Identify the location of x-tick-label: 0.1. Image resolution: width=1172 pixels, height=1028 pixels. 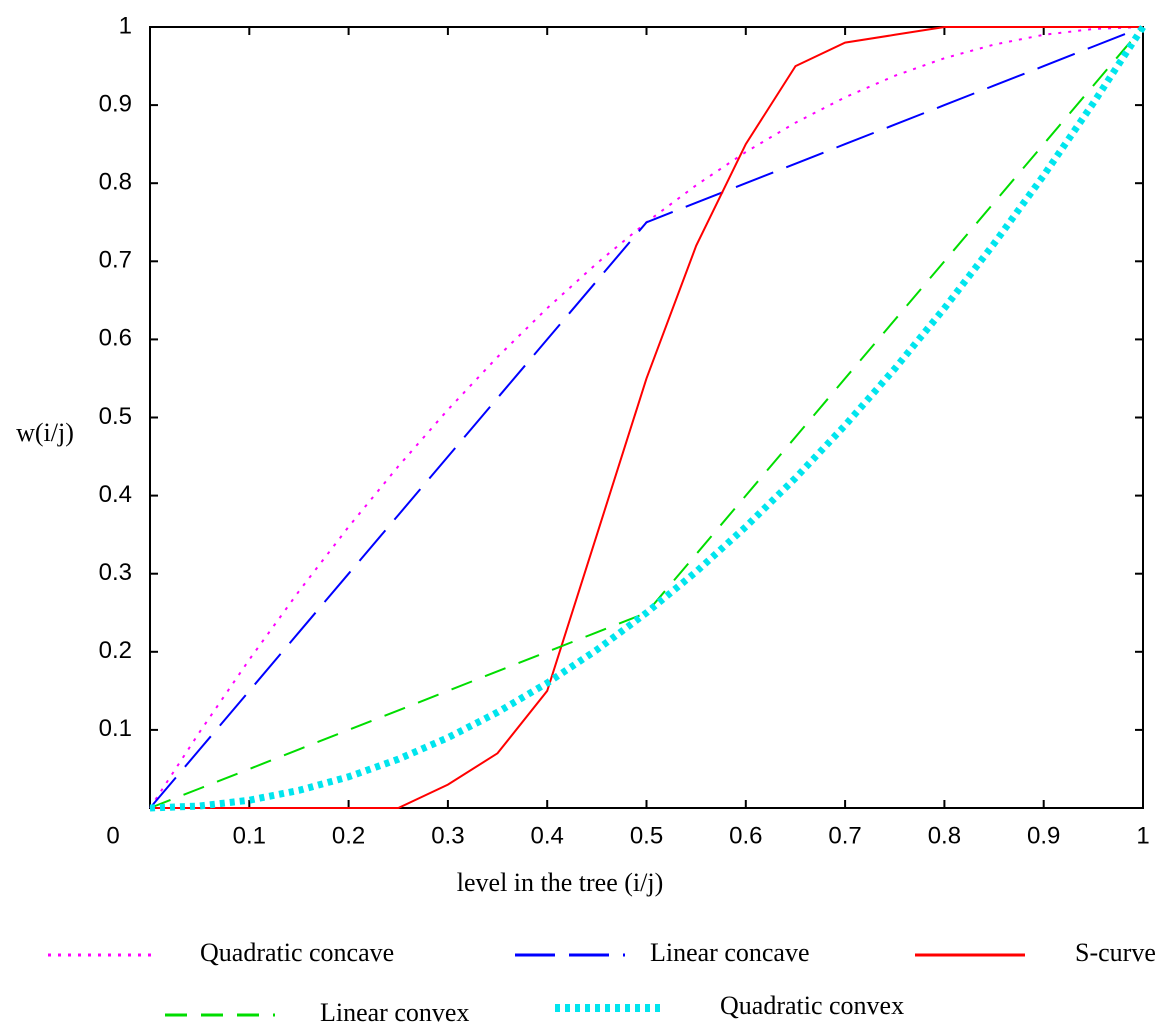
(249, 835).